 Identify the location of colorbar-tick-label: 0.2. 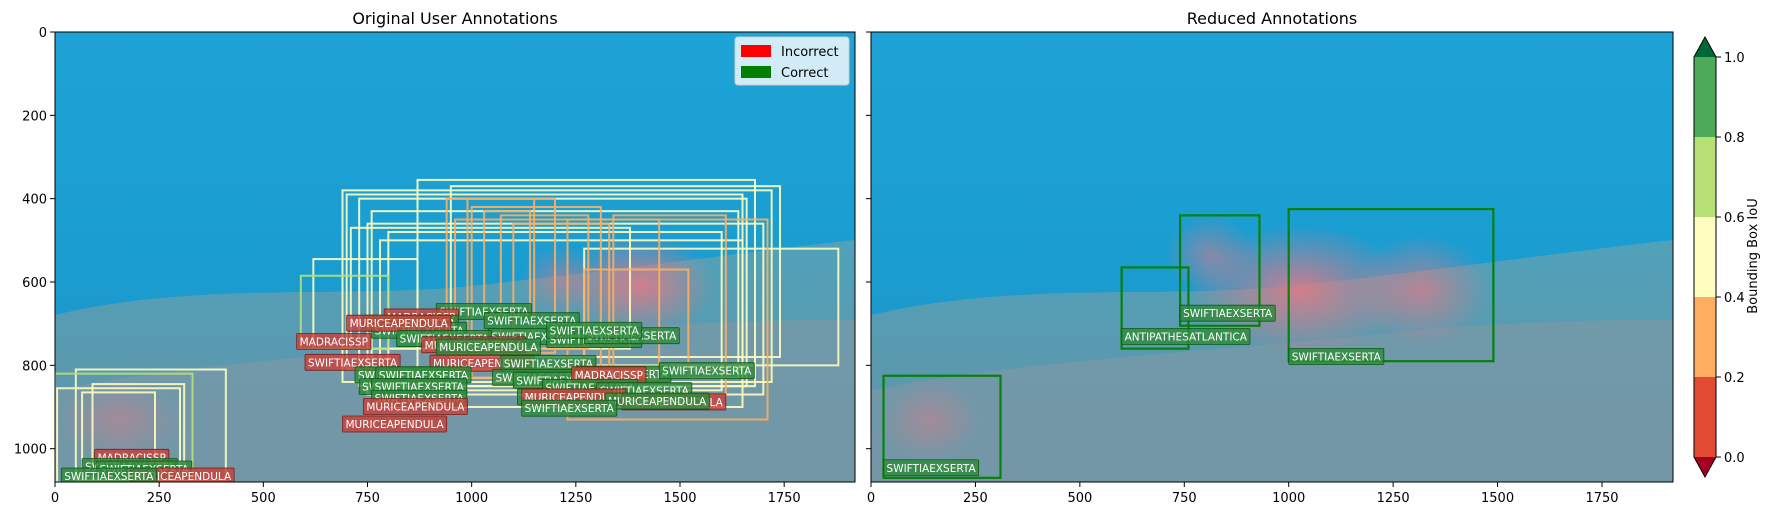
(1734, 378).